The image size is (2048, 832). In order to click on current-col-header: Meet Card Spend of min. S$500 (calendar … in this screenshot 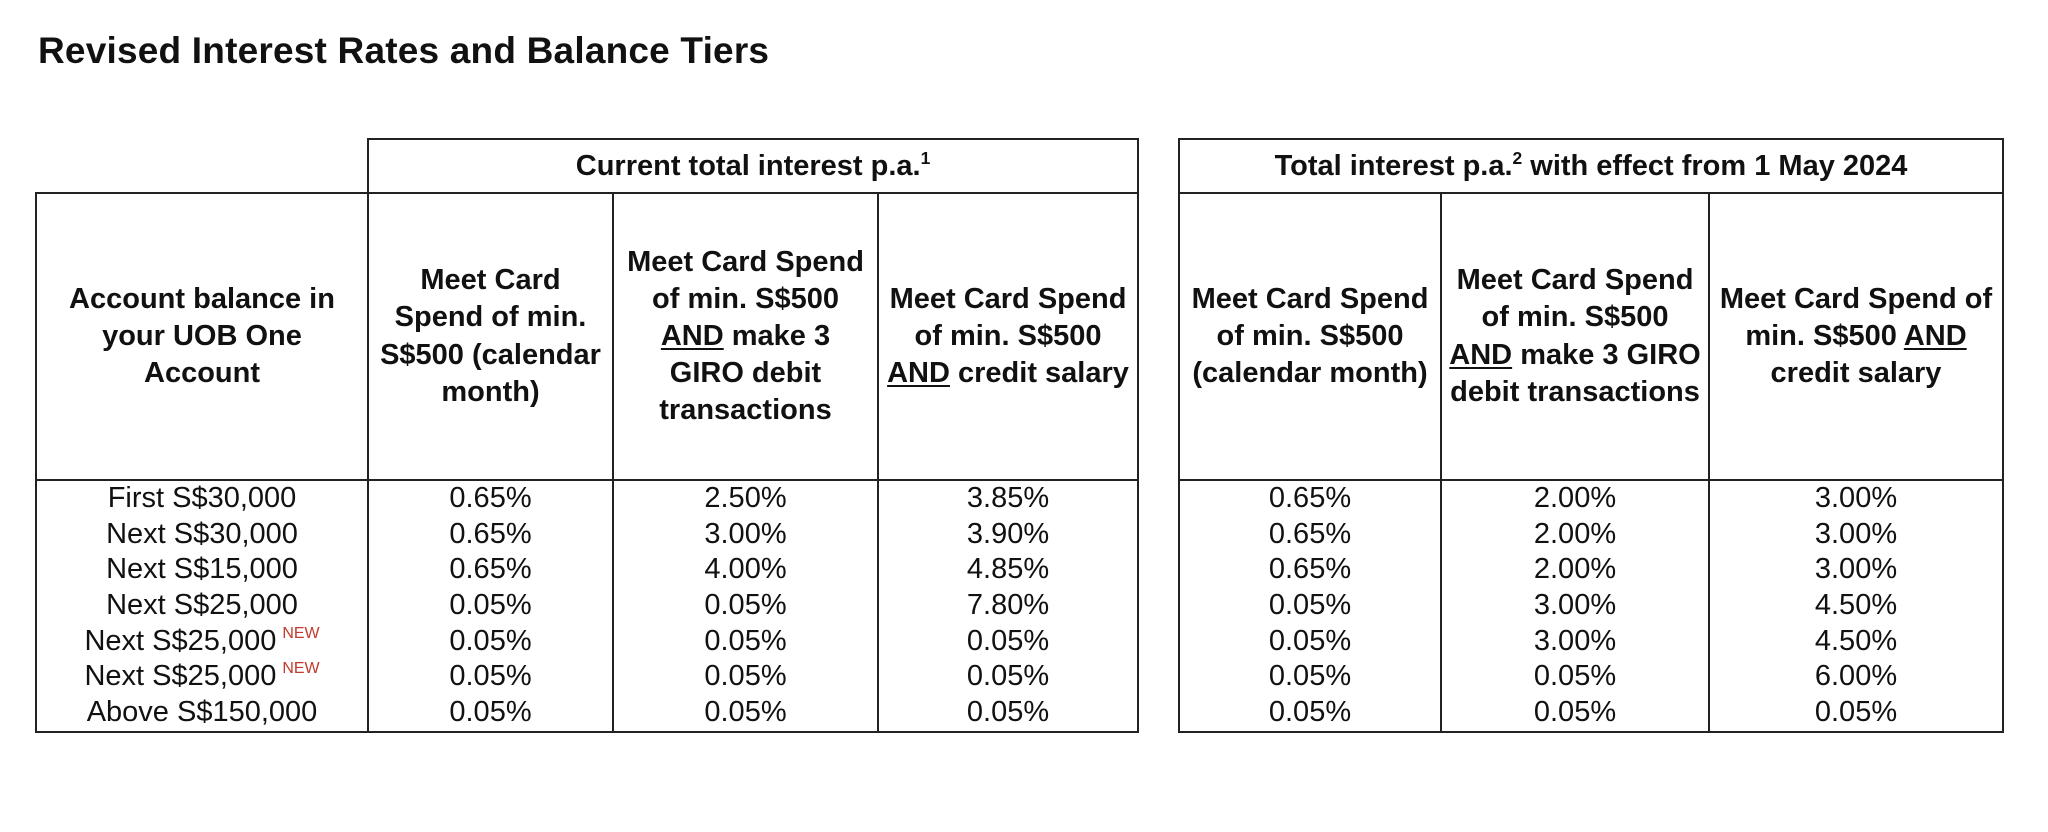, I will do `click(490, 336)`.